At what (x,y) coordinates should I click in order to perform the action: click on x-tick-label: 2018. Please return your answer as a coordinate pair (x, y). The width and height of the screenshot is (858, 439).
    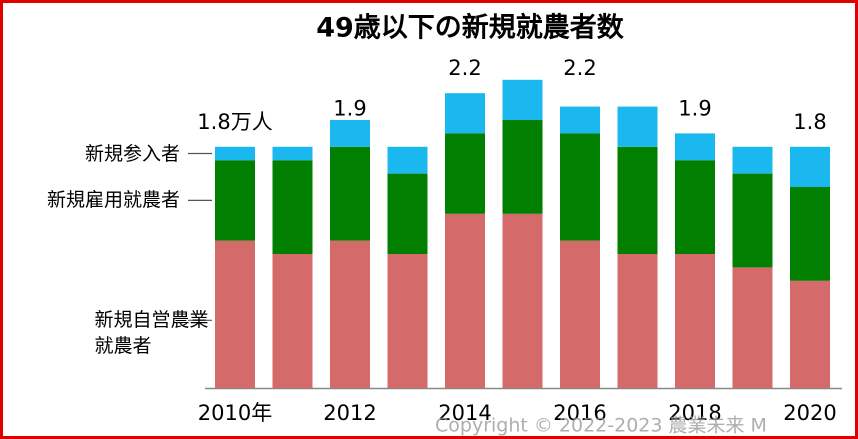
    Looking at the image, I should click on (694, 413).